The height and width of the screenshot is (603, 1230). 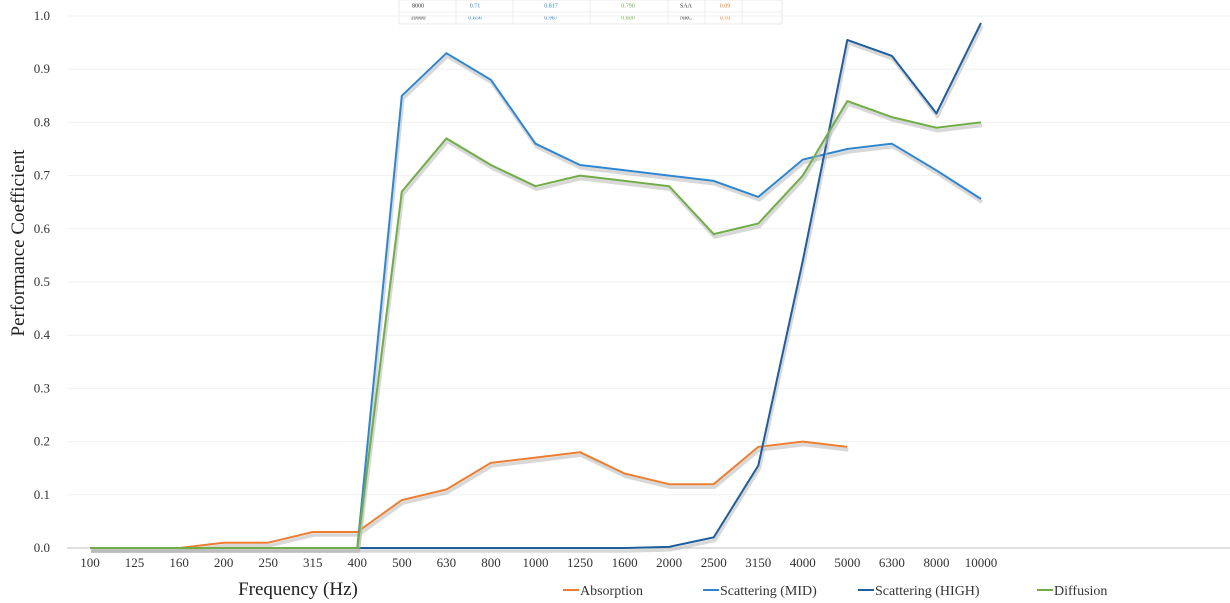 I want to click on x-tick-label: 125, so click(x=135, y=562).